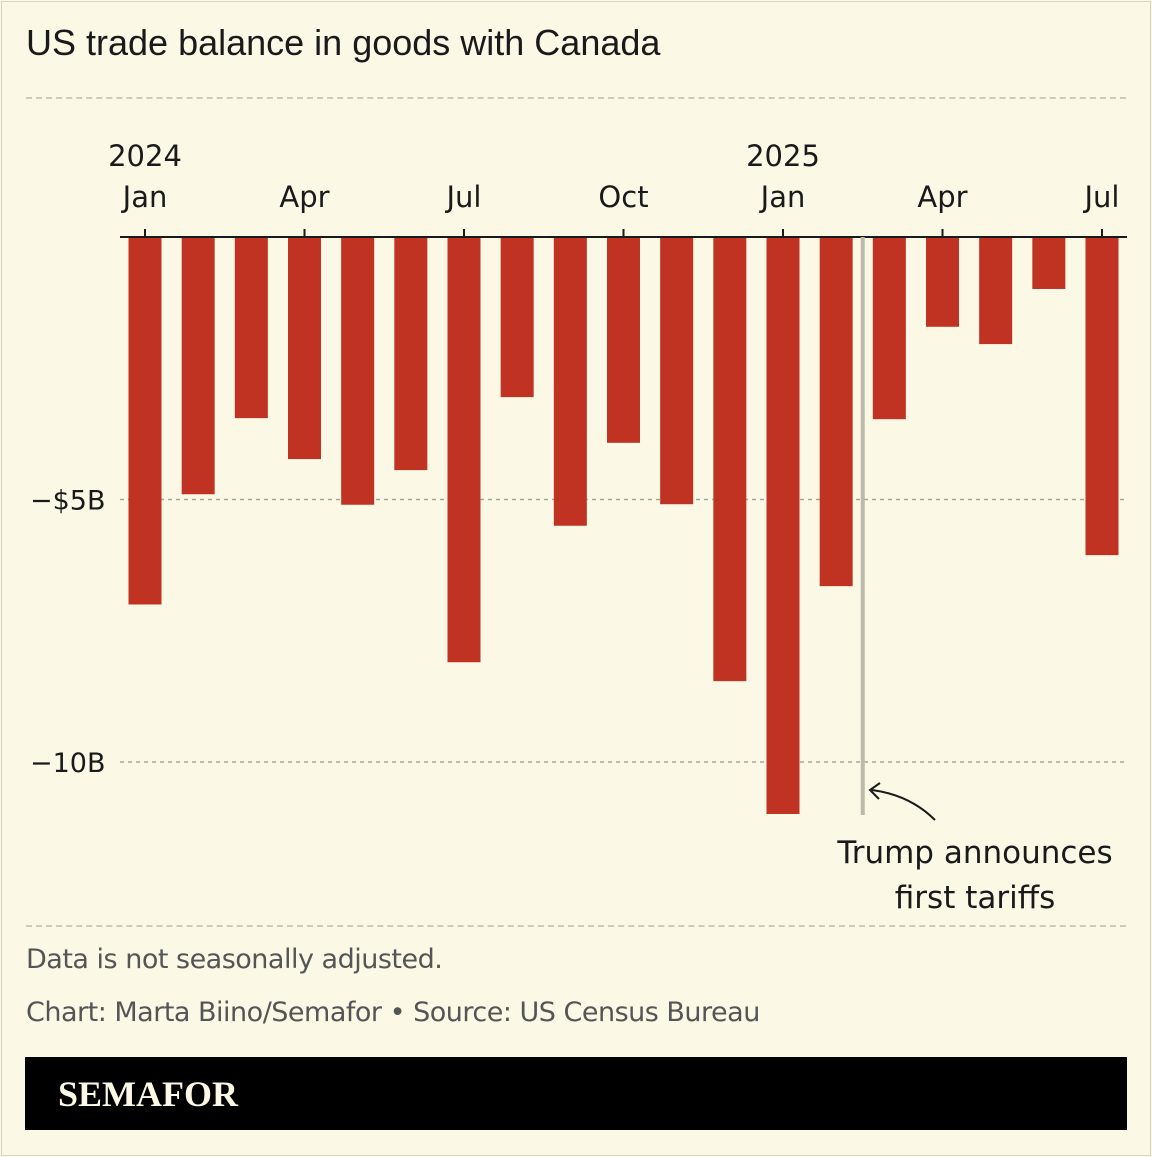 Image resolution: width=1152 pixels, height=1157 pixels. Describe the element at coordinates (576, 98) in the screenshot. I see `top-divider` at that location.